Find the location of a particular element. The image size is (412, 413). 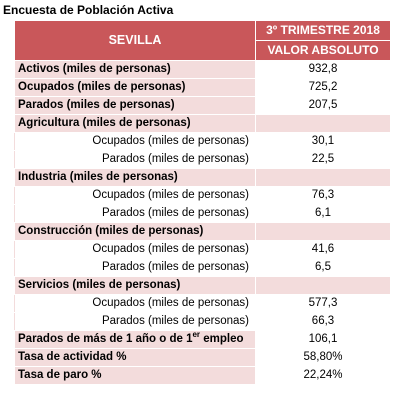

section-label: Agricultura (miles de personas) is located at coordinates (135, 123).